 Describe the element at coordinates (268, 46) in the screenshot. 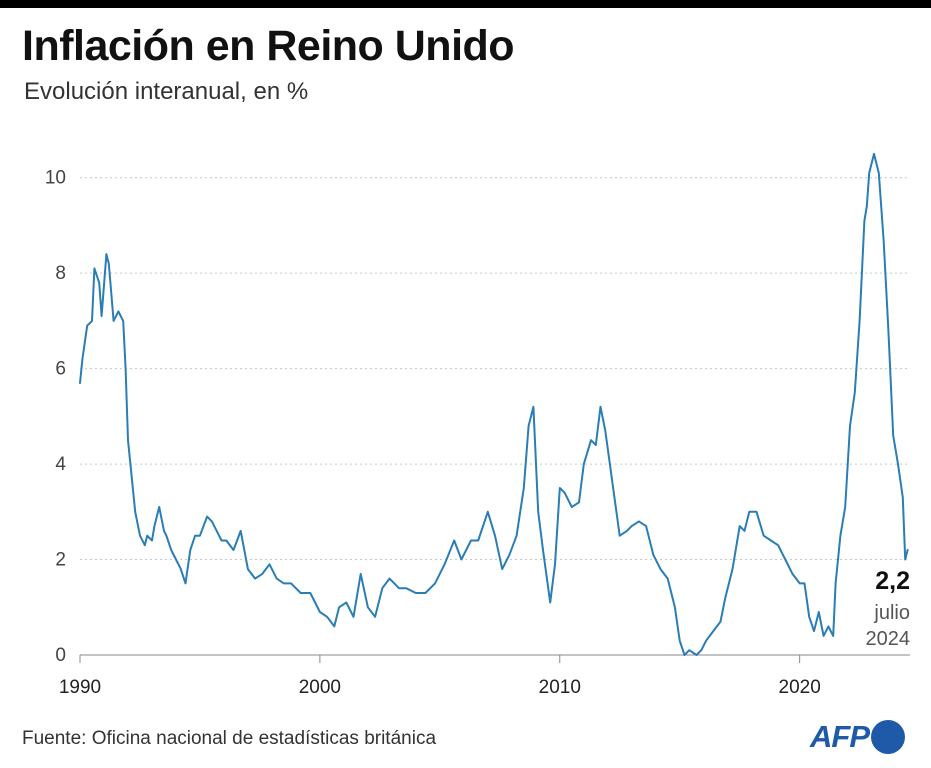

I see `chart-title: Inflación en Reino Unido` at that location.